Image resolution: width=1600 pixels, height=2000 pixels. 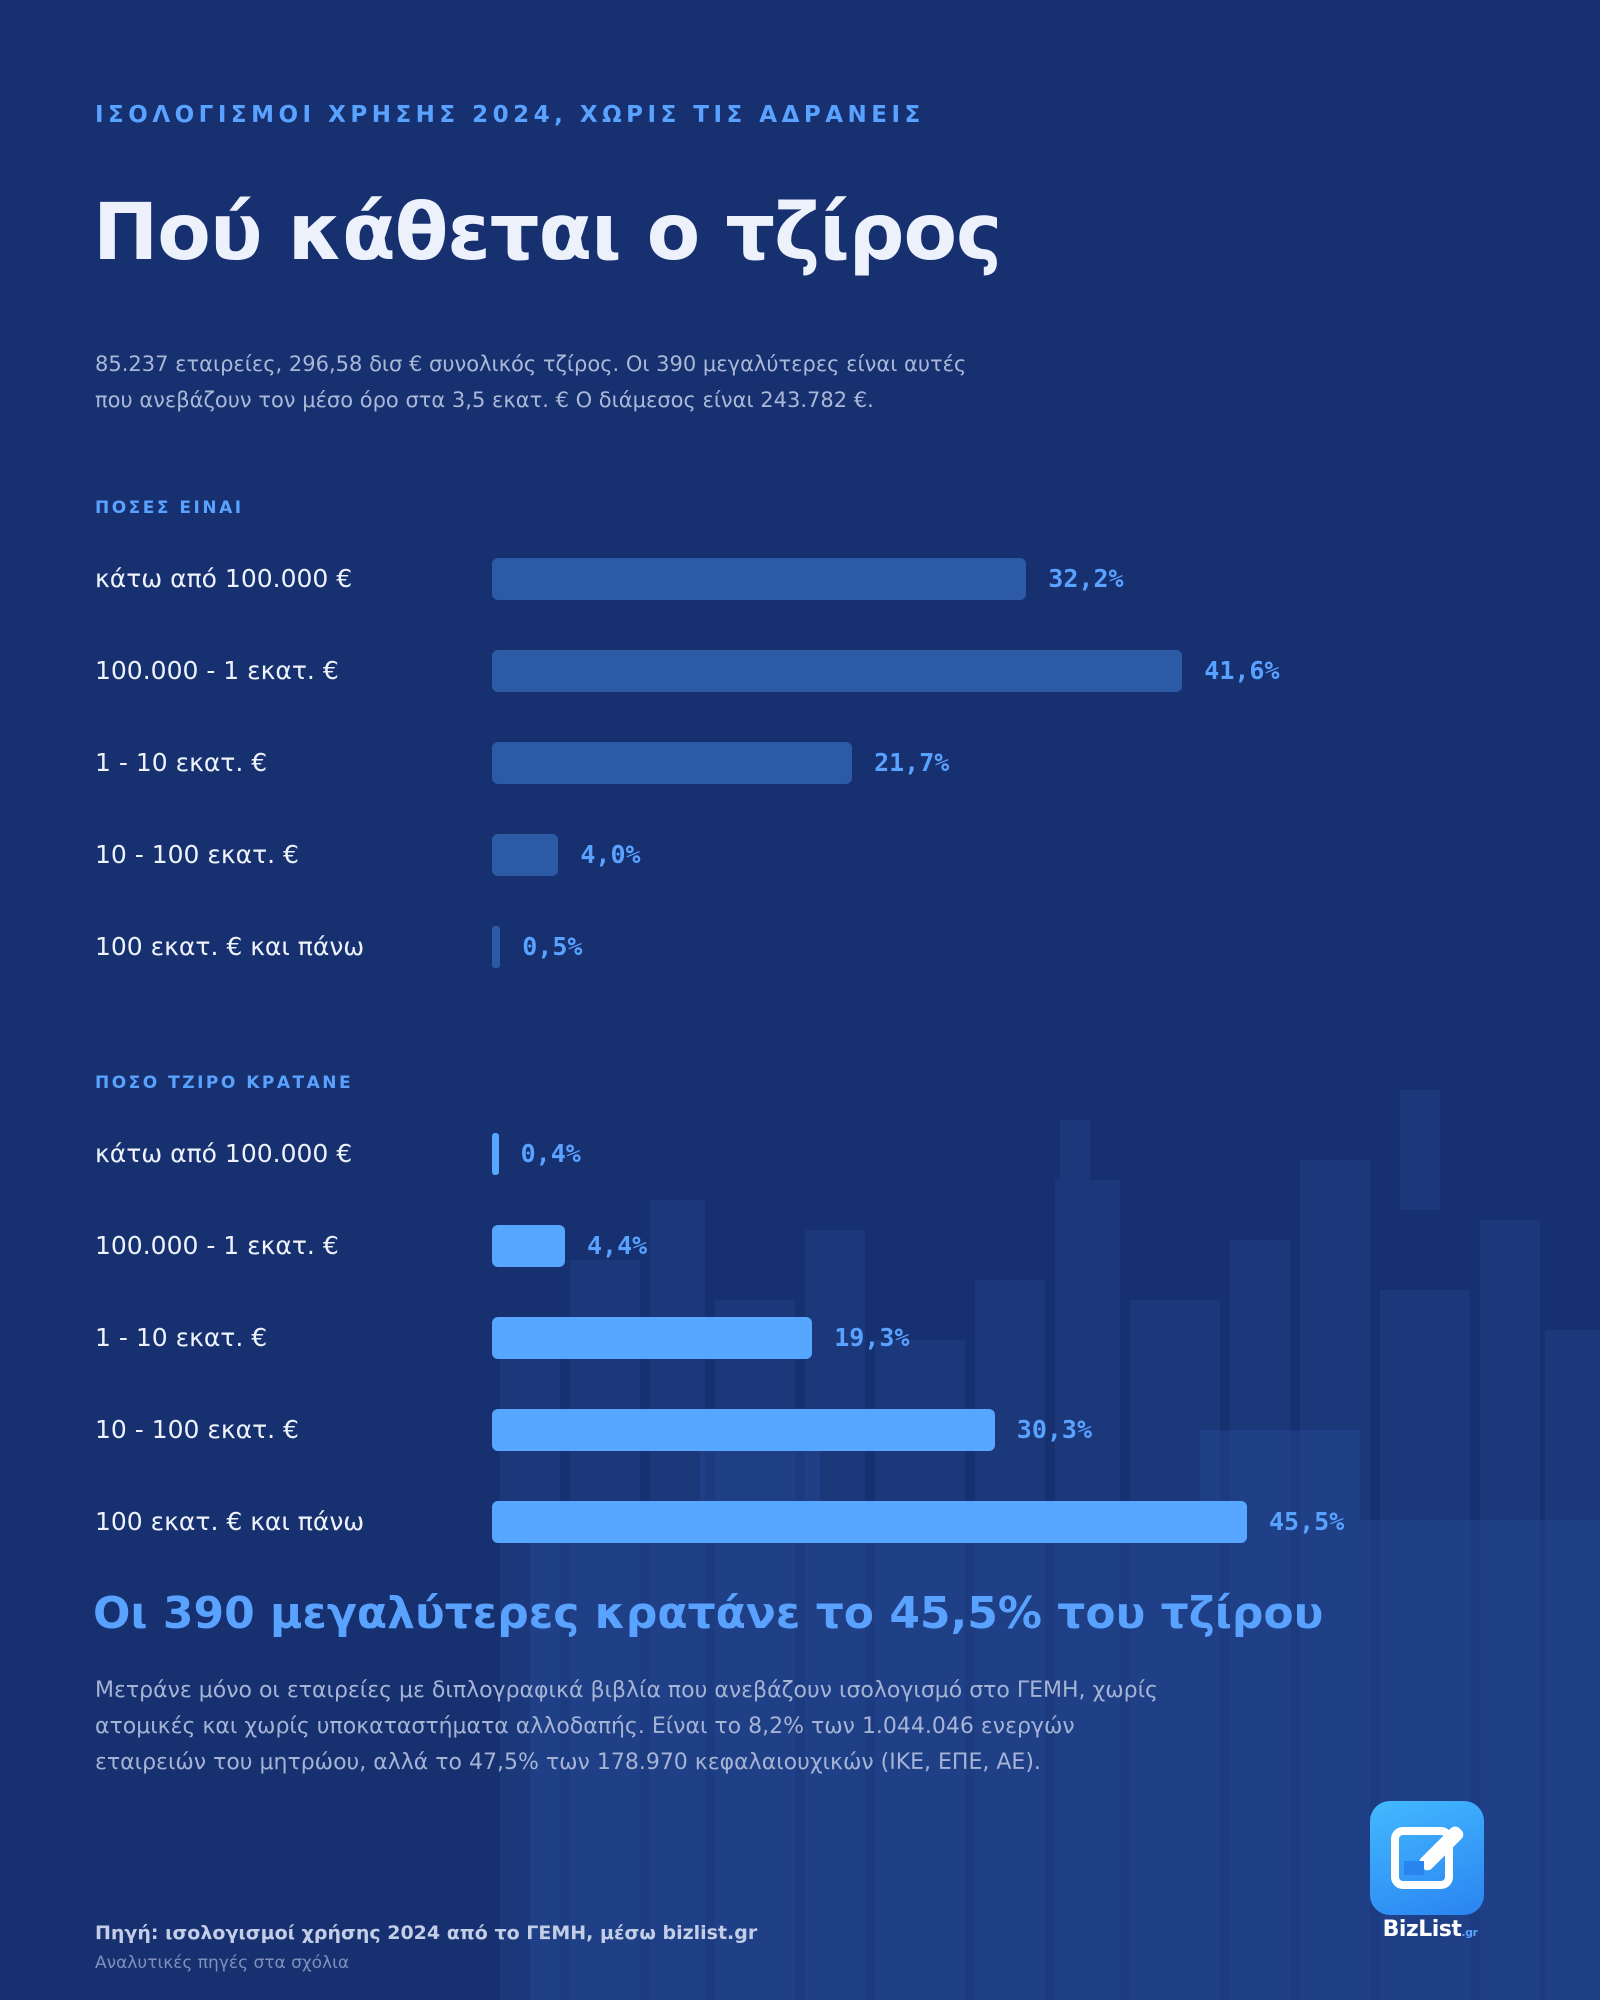 I want to click on bar-value-label: 21,7%, so click(x=912, y=762).